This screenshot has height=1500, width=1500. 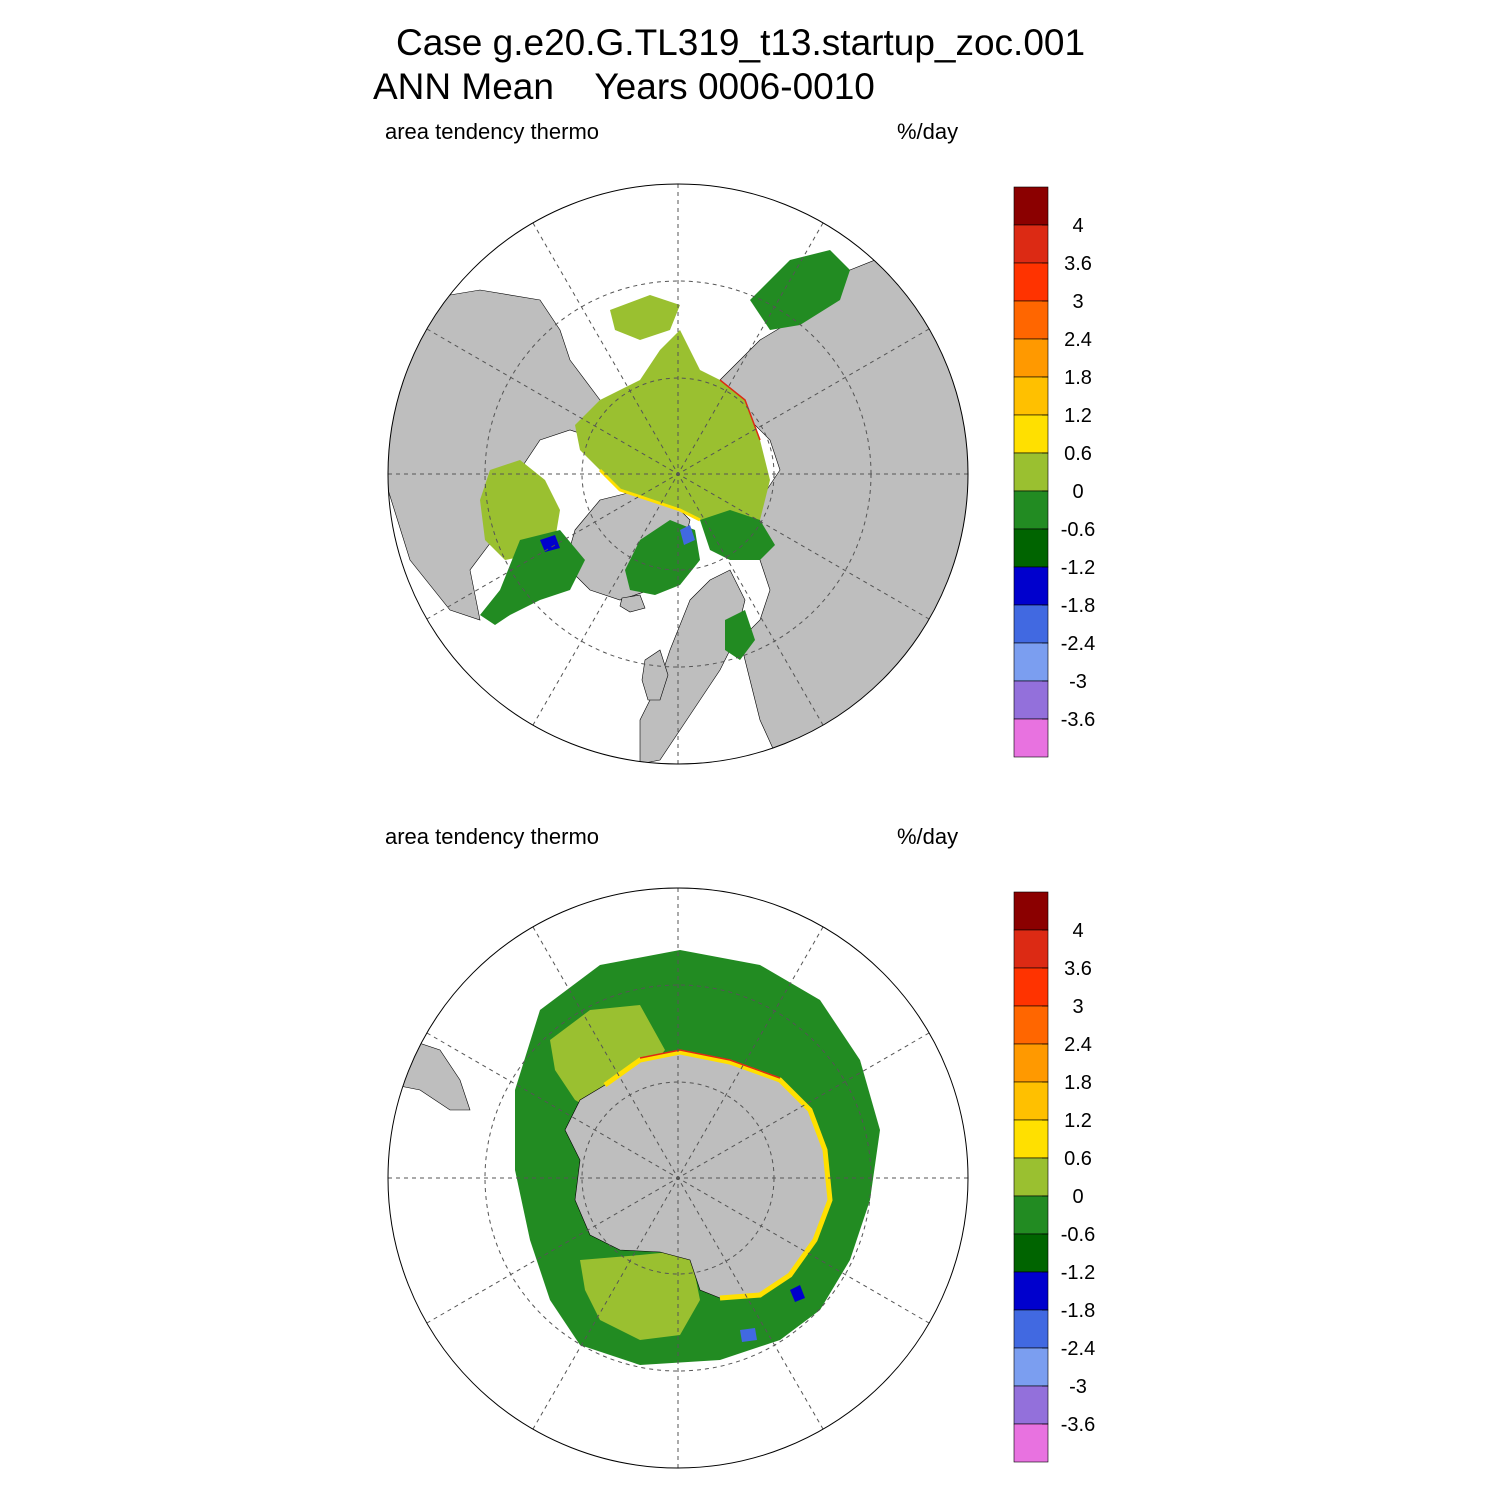 What do you see at coordinates (710, 1064) in the screenshot?
I see `south-ice-coastal-strong` at bounding box center [710, 1064].